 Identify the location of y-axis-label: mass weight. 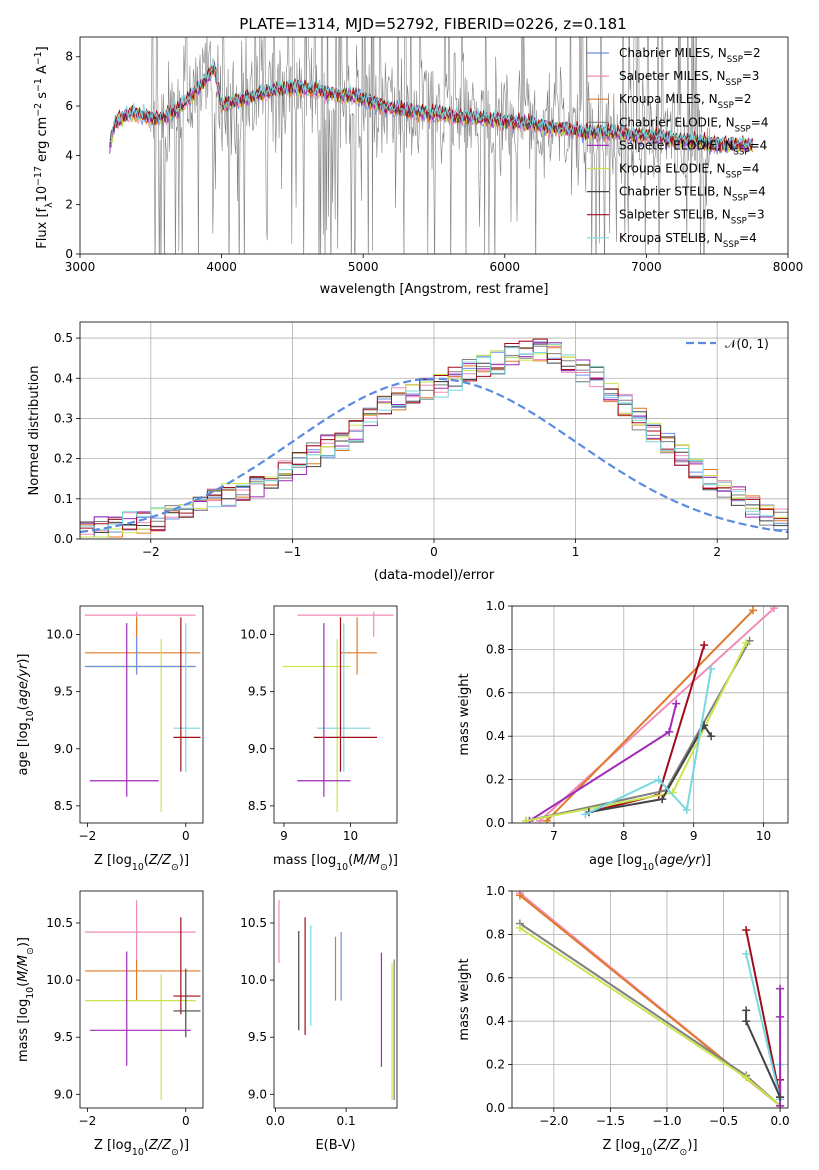
(464, 714).